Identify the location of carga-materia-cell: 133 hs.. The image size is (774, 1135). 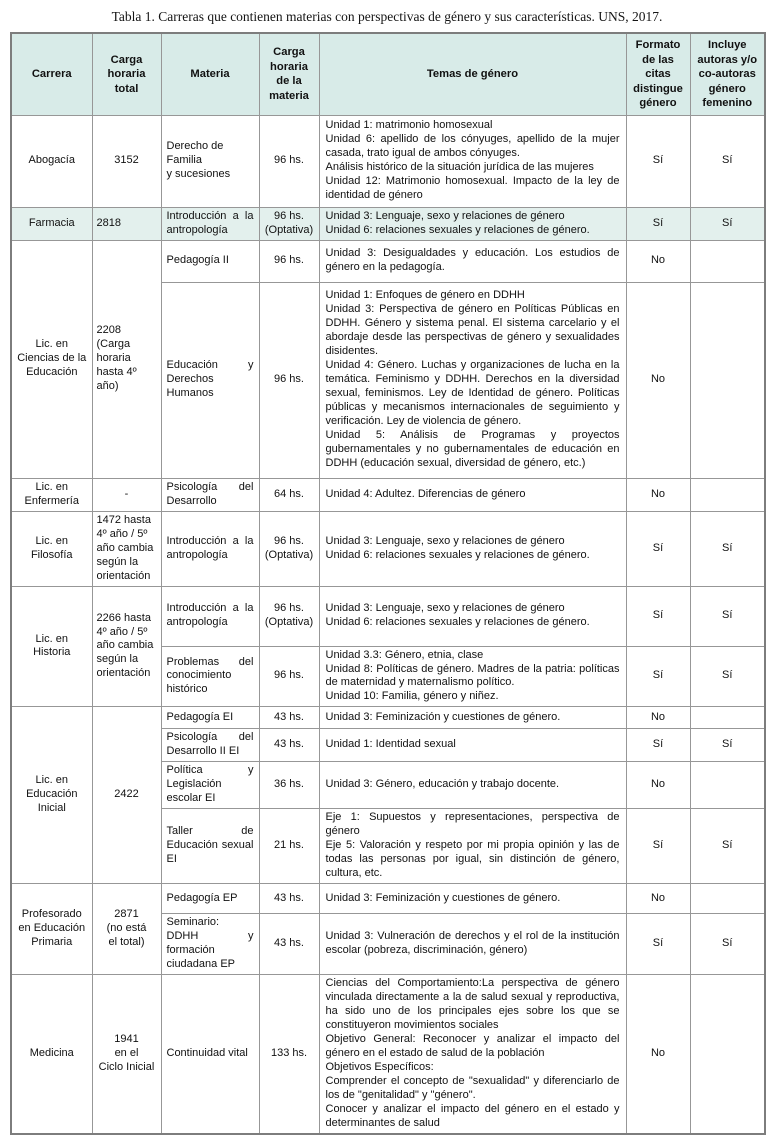
(289, 1054).